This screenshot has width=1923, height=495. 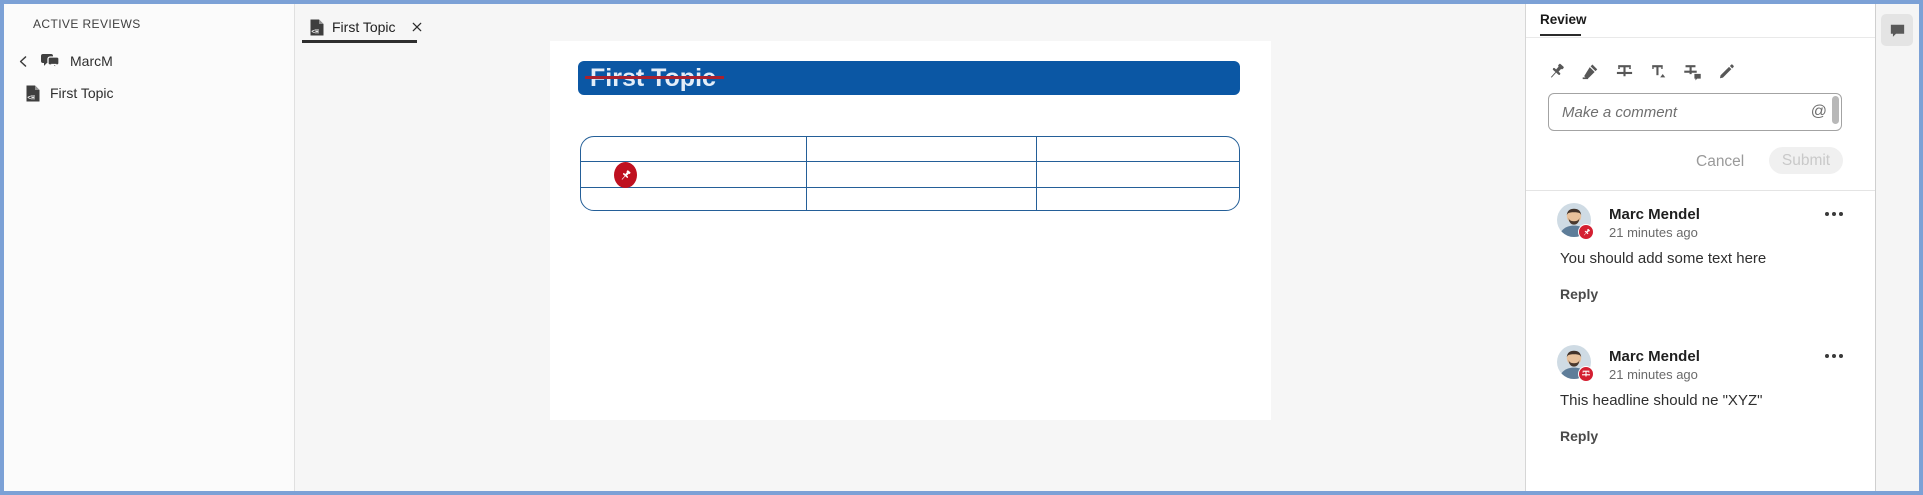 I want to click on comment-text: This headline should ne "XYZ", so click(x=1661, y=400).